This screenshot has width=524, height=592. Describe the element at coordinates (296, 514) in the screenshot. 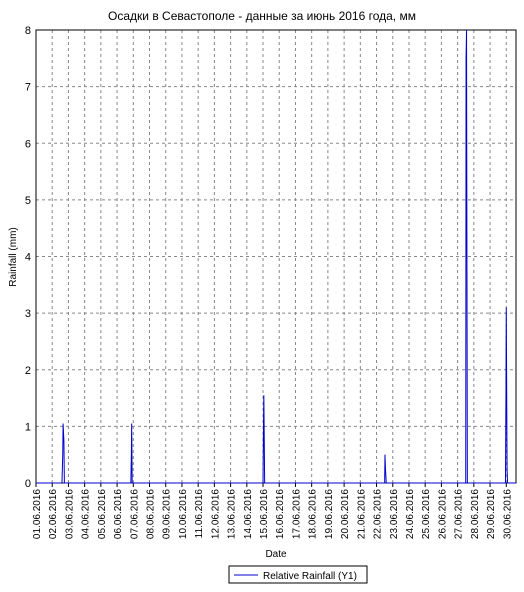

I see `x-tick-label: 17.06.2016` at that location.